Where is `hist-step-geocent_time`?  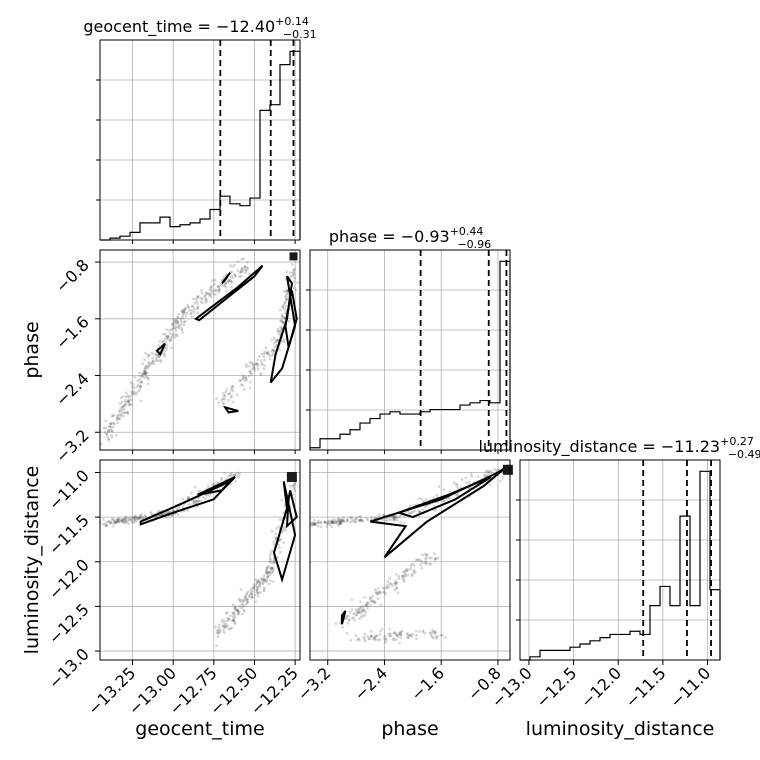
hist-step-geocent_time is located at coordinates (200, 145).